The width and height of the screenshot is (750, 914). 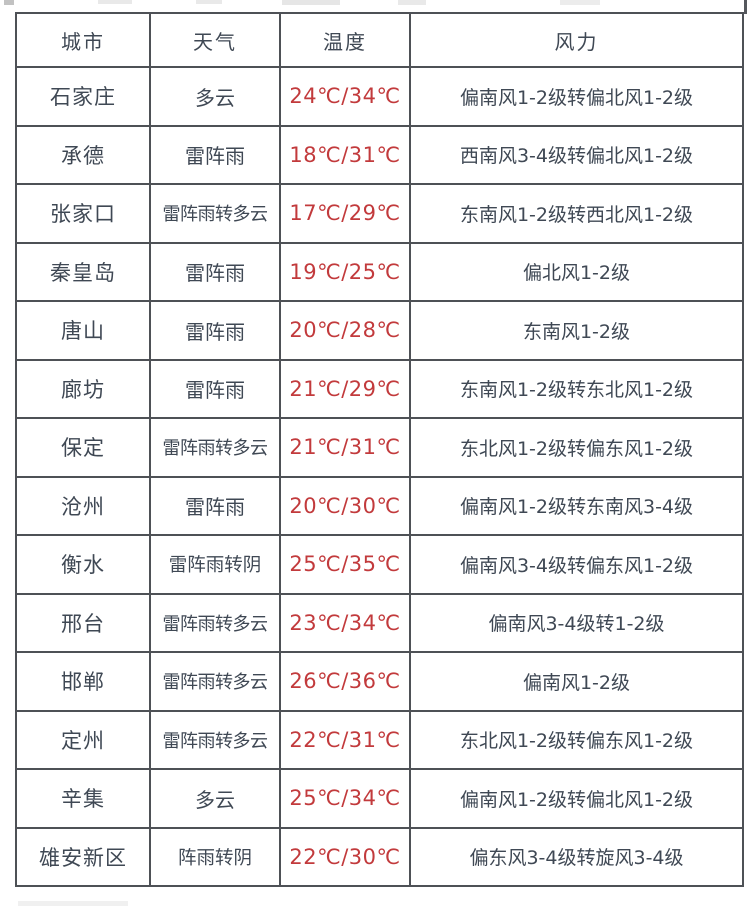 I want to click on wind-cell: 偏北风1-2级, so click(x=576, y=271).